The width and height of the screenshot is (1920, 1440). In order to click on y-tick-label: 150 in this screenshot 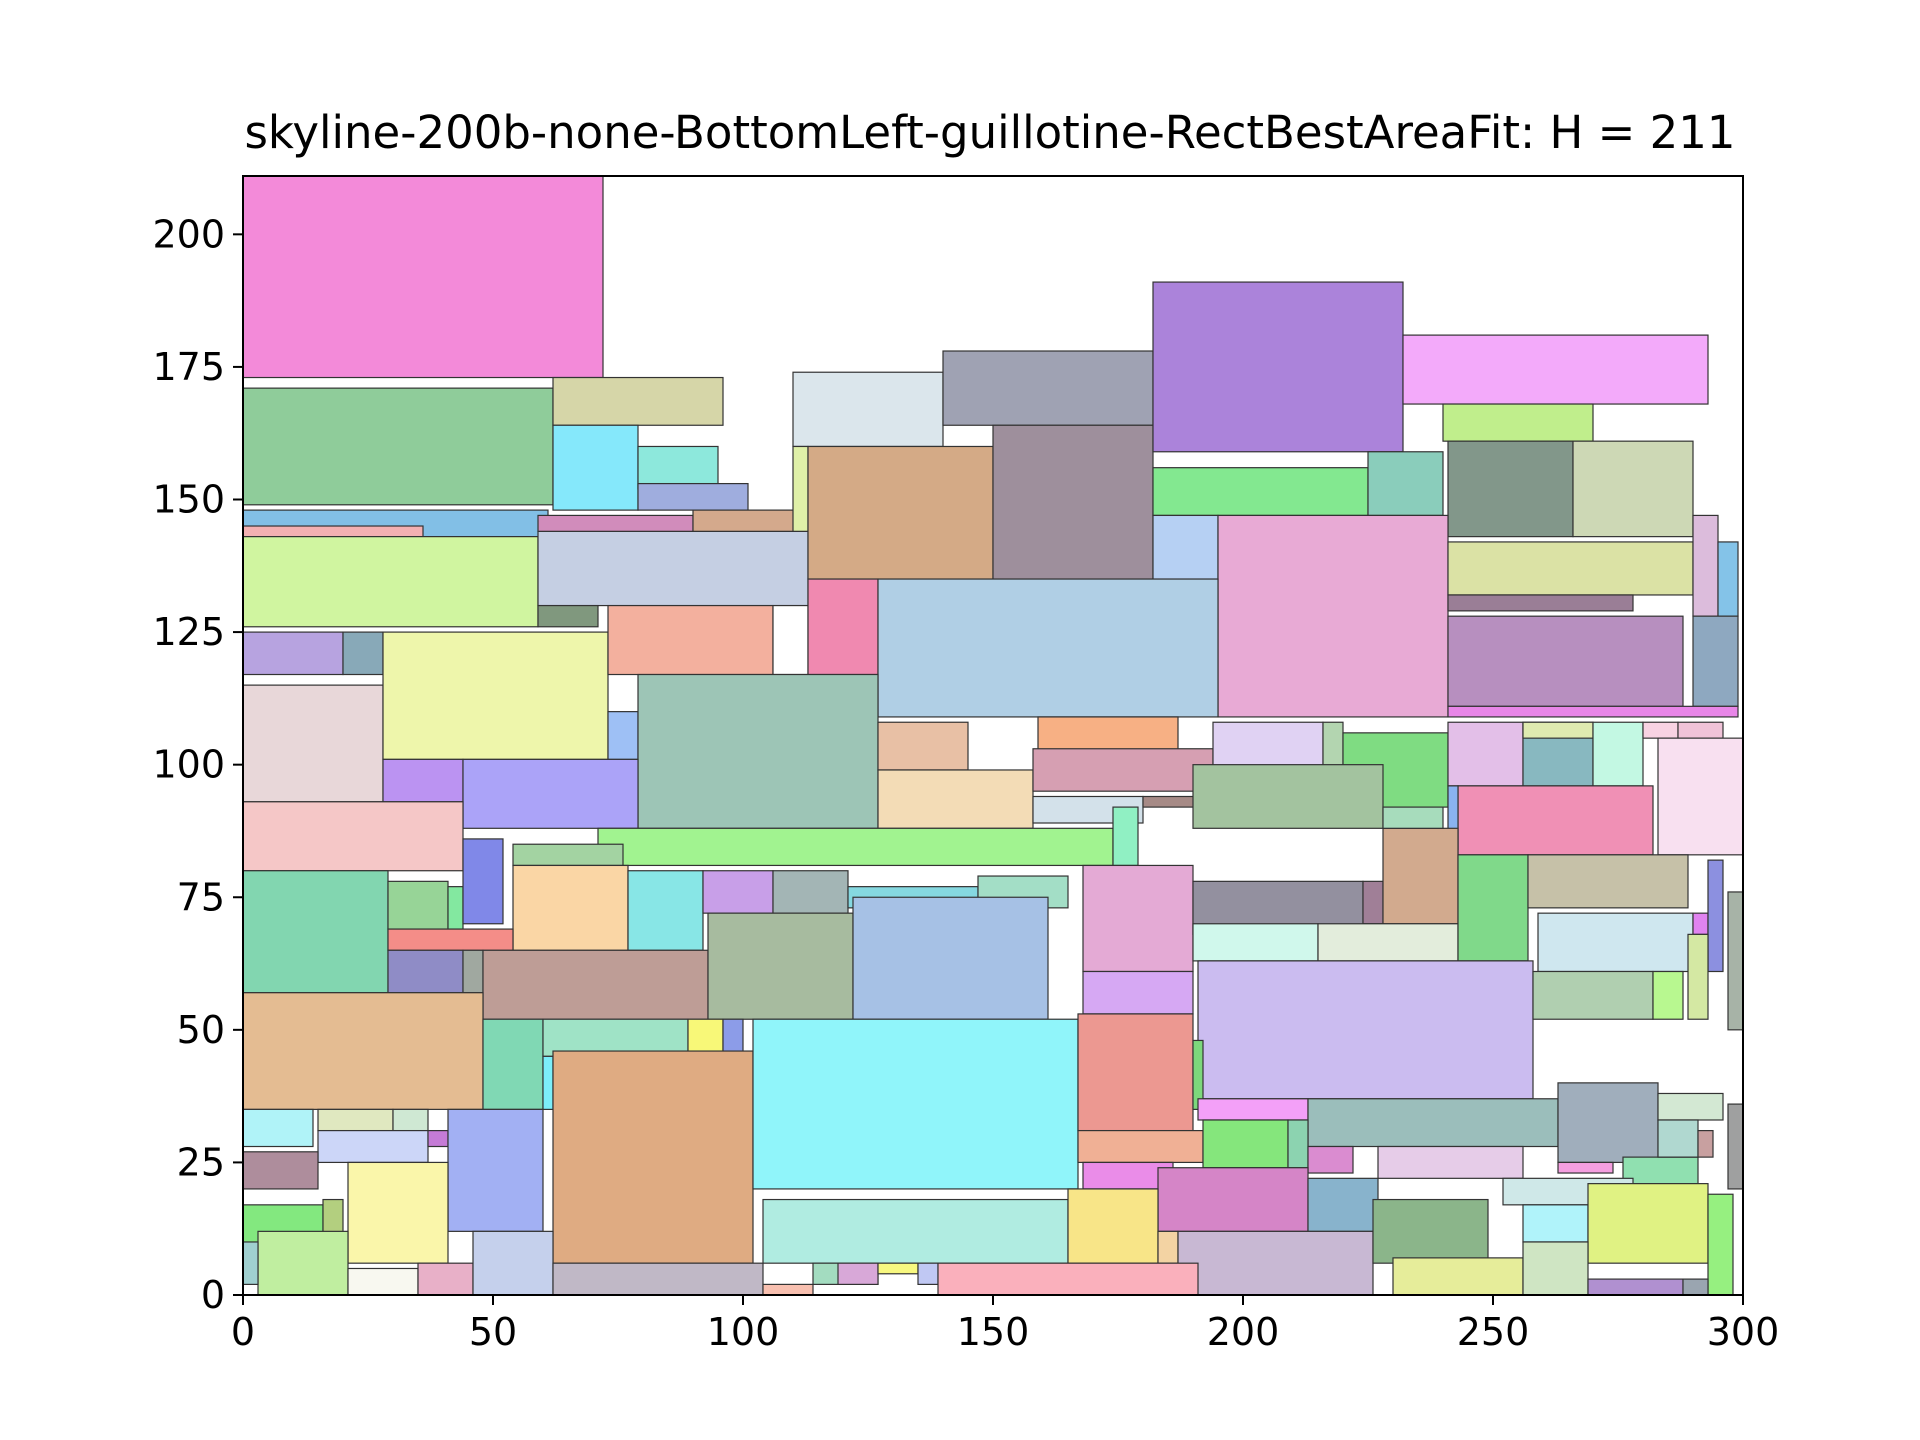, I will do `click(188, 500)`.